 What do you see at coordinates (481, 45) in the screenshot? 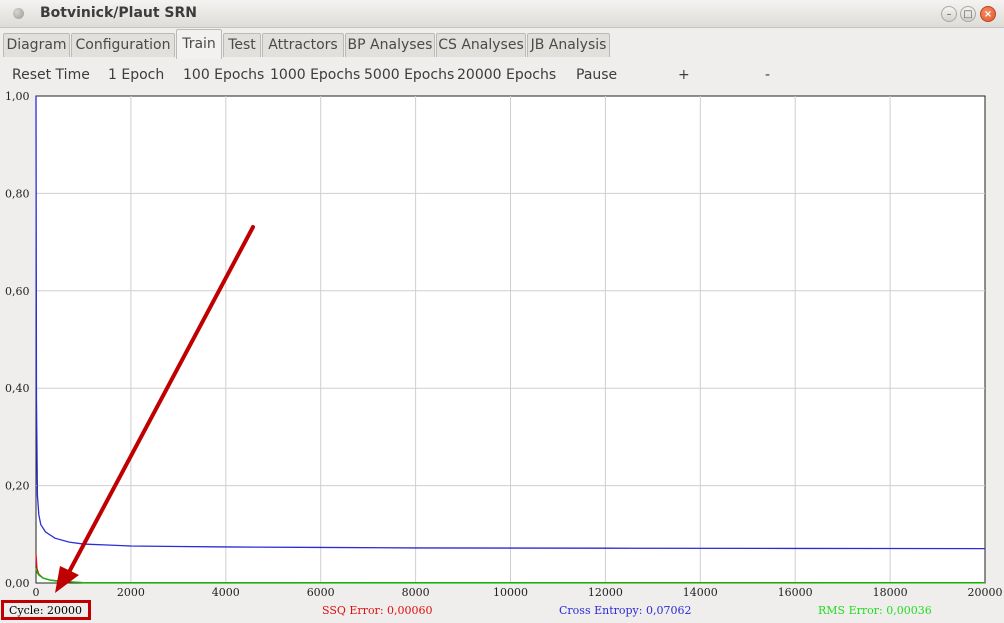
I see `tab-cs-analyses: CS Analyses` at bounding box center [481, 45].